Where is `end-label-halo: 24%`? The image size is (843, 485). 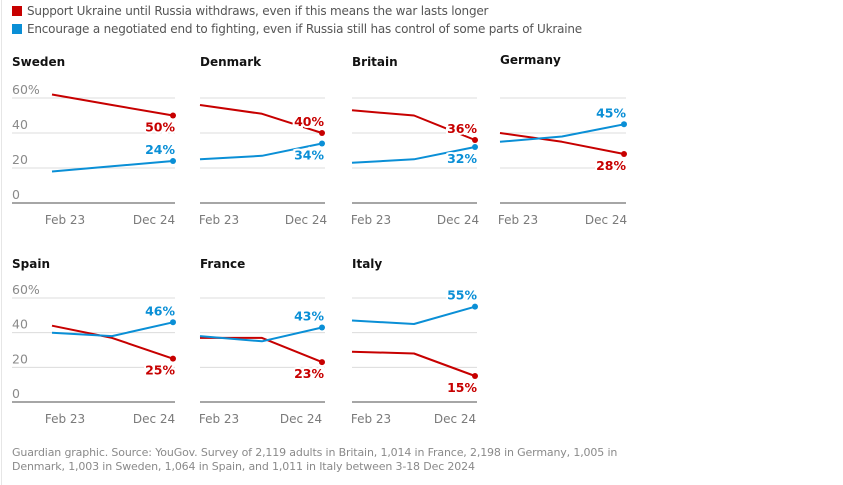
end-label-halo: 24% is located at coordinates (160, 149).